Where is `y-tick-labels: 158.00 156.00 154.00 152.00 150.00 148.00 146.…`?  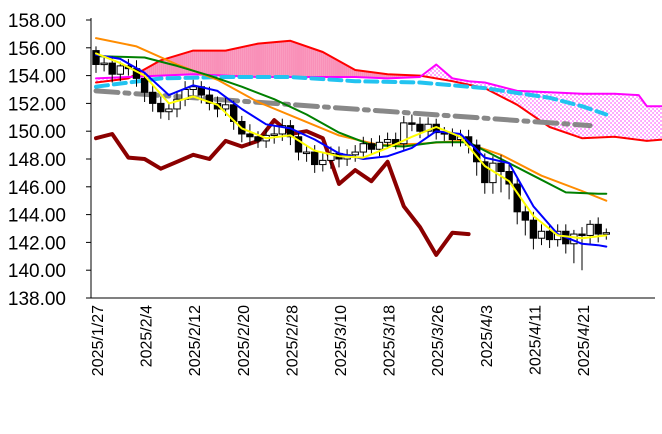 y-tick-labels: 158.00 156.00 154.00 152.00 150.00 148.00 146.… is located at coordinates (49, 160).